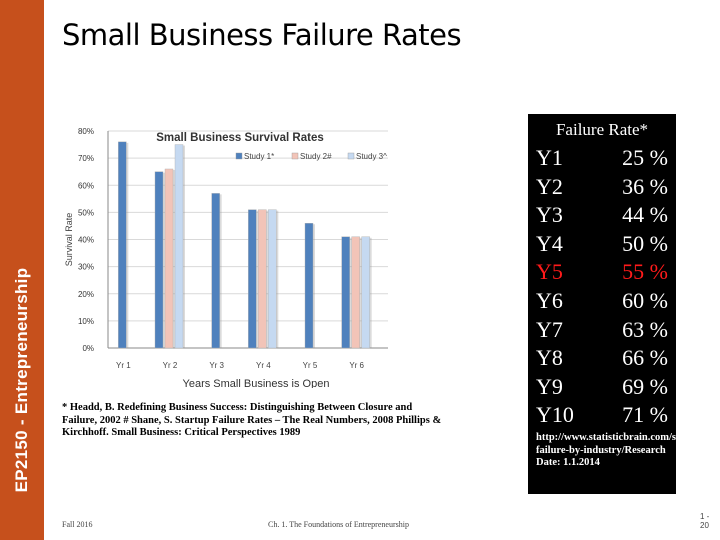  I want to click on failure-rate-value: 50 %, so click(645, 243).